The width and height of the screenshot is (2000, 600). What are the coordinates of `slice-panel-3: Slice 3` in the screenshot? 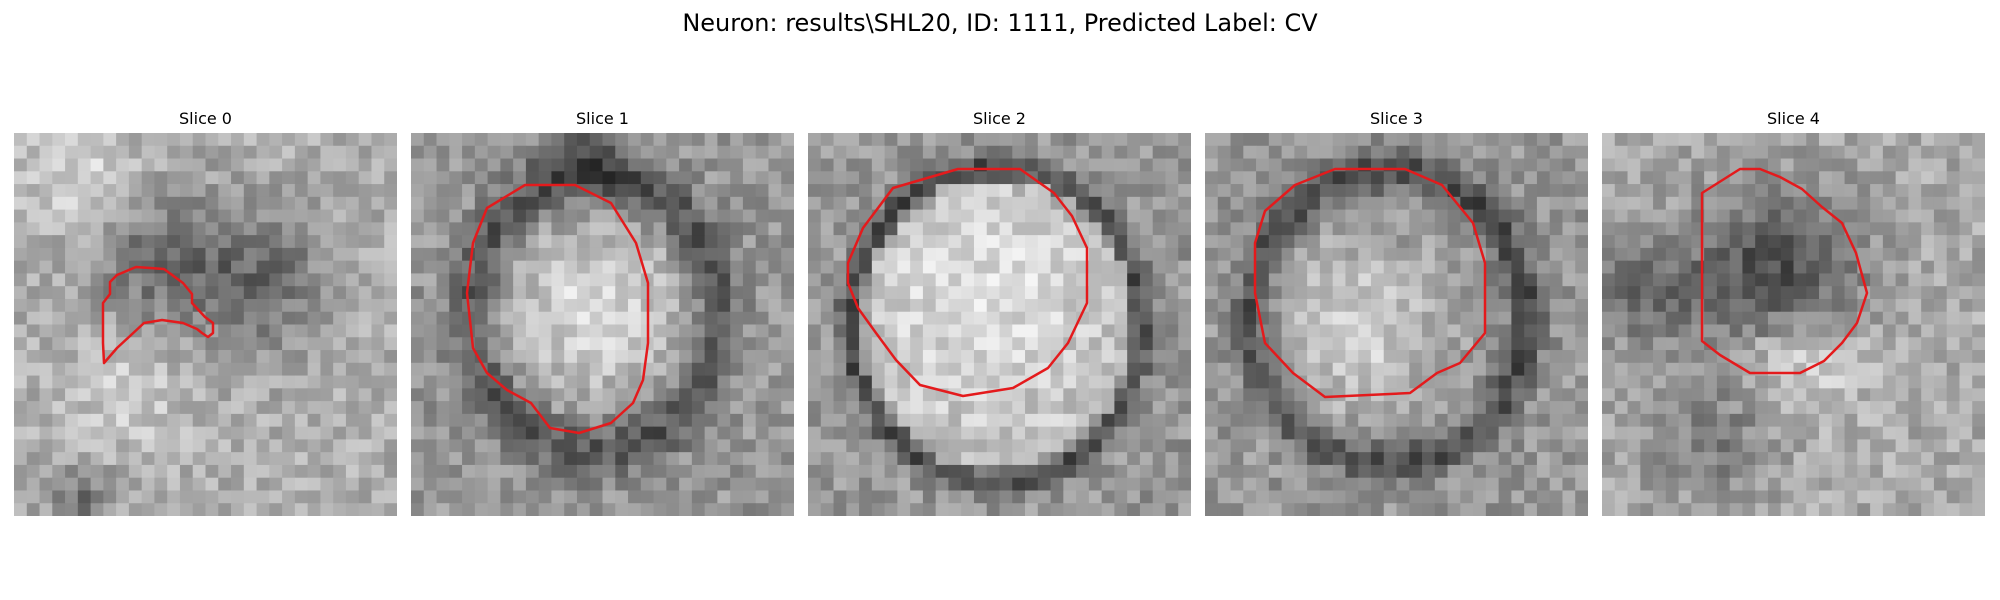 It's located at (1396, 313).